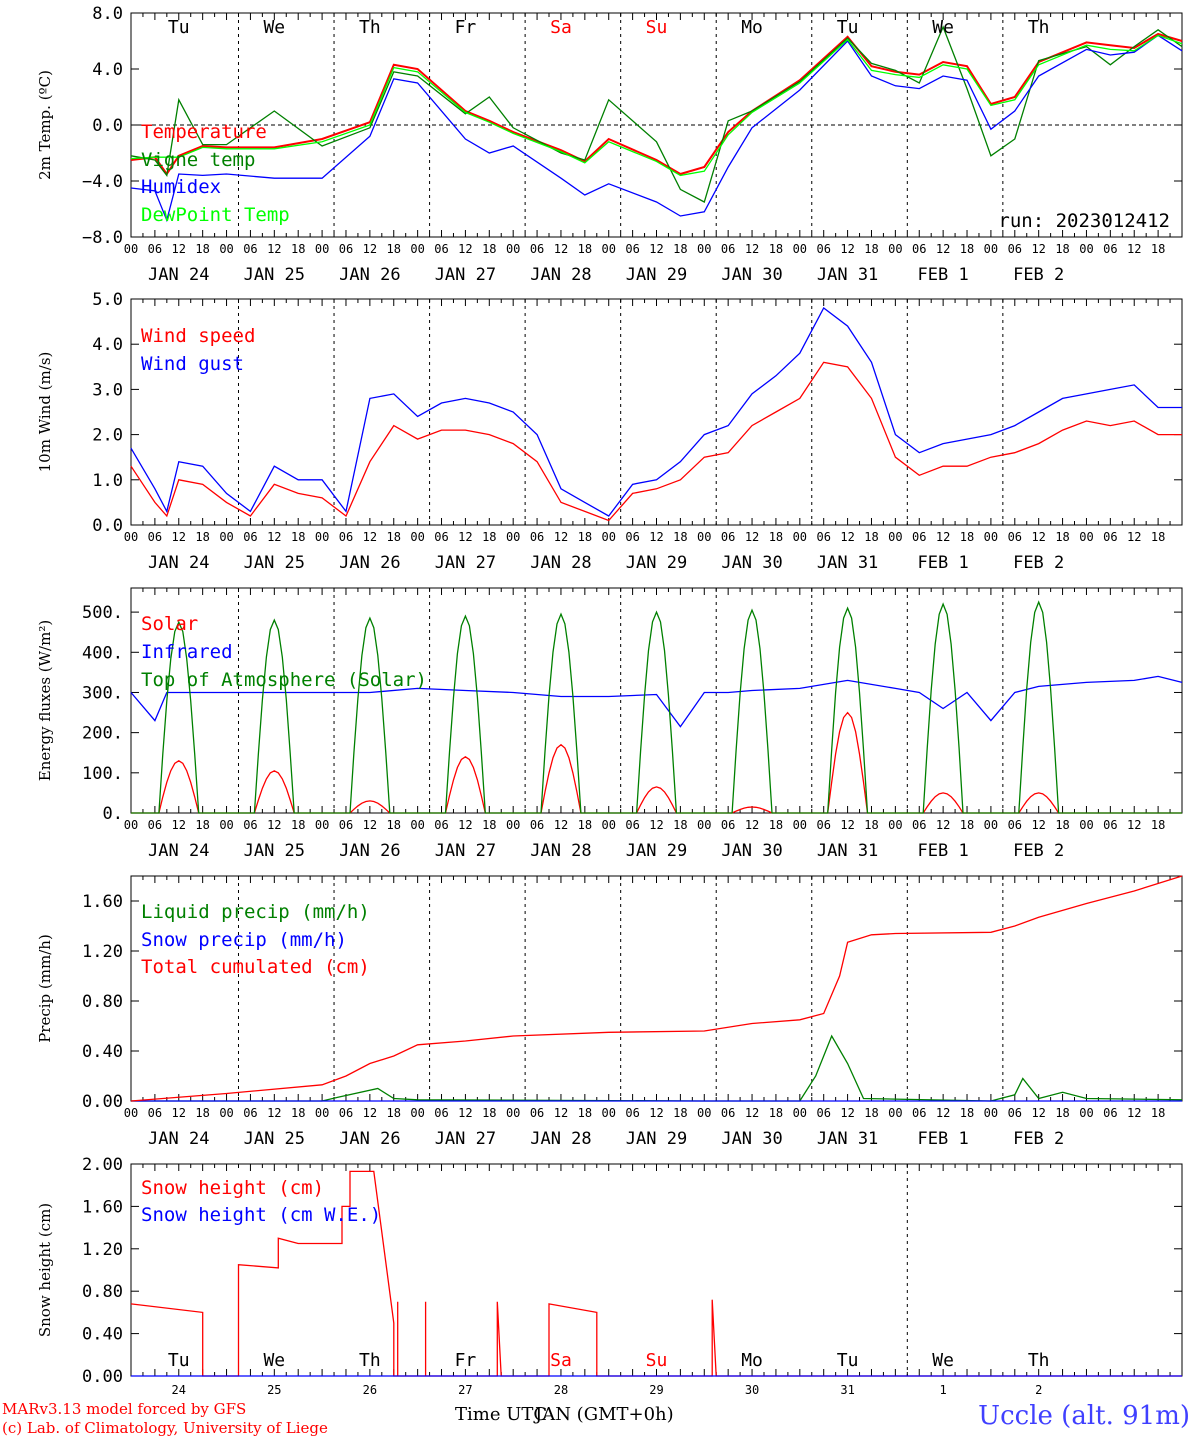 The image size is (1194, 1440). Describe the element at coordinates (102, 1102) in the screenshot. I see `y-tick-label: 0.00` at that location.